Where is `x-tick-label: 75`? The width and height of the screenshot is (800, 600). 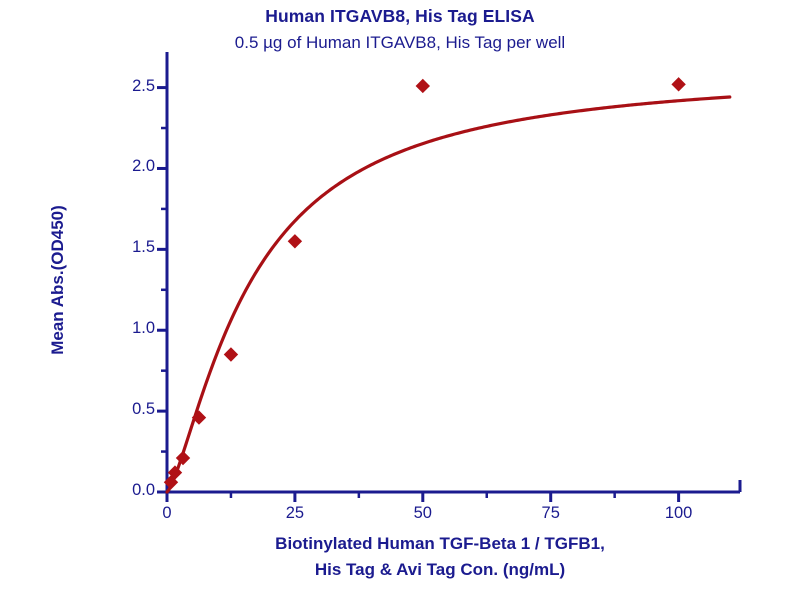 x-tick-label: 75 is located at coordinates (550, 513).